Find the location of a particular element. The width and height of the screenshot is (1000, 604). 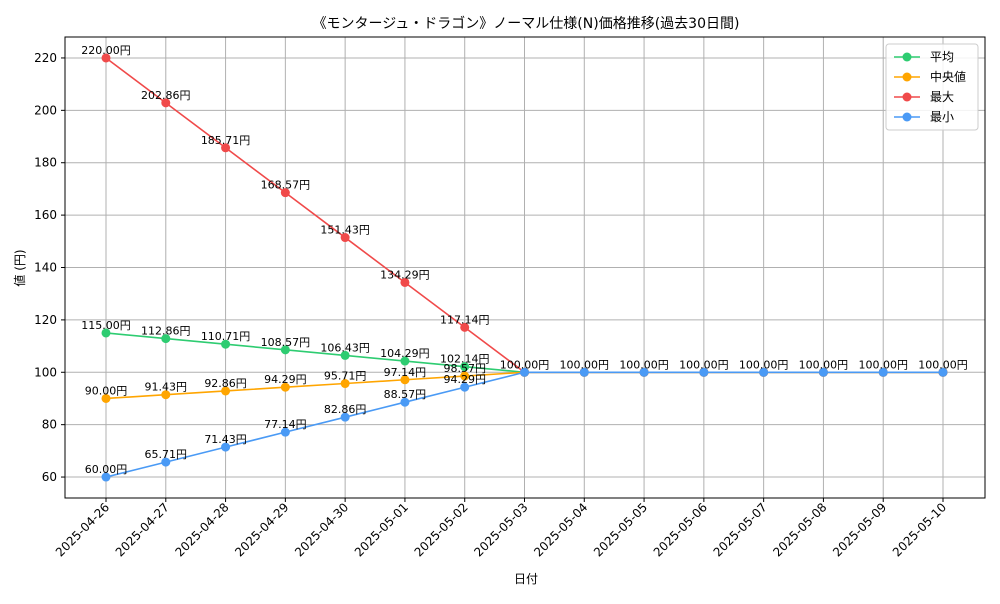

x-tick-label: 2025-05-04 is located at coordinates (560, 529).